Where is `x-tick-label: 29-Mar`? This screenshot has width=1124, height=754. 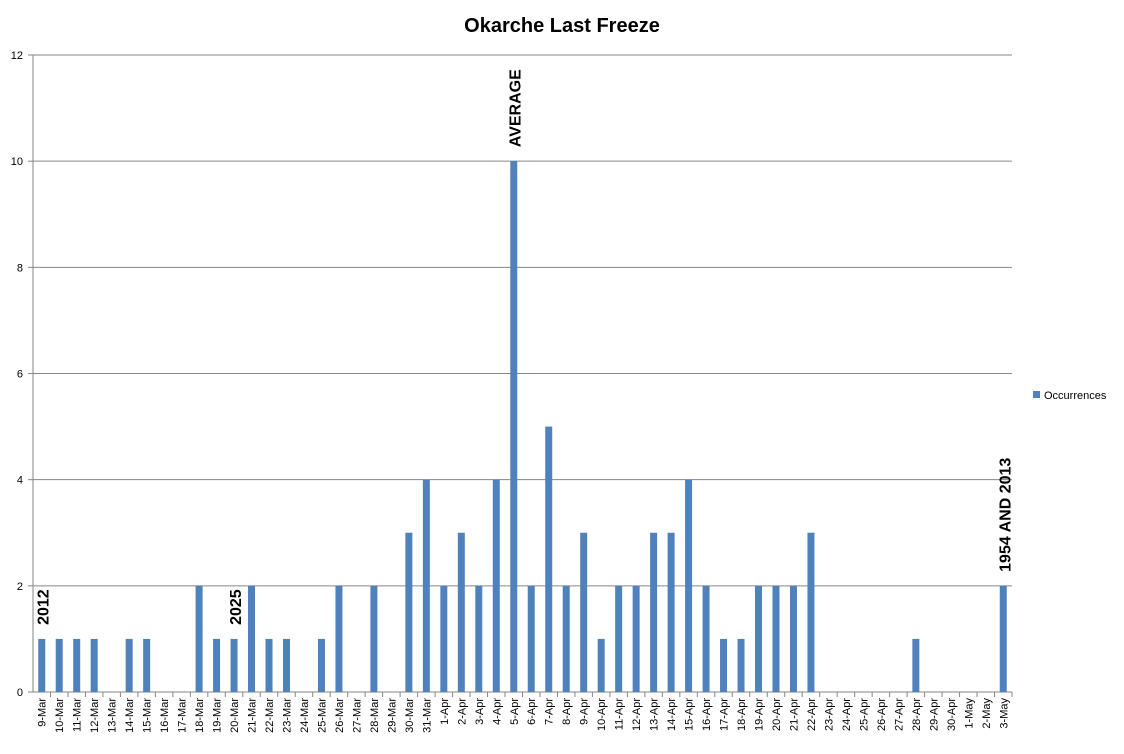 x-tick-label: 29-Mar is located at coordinates (392, 715).